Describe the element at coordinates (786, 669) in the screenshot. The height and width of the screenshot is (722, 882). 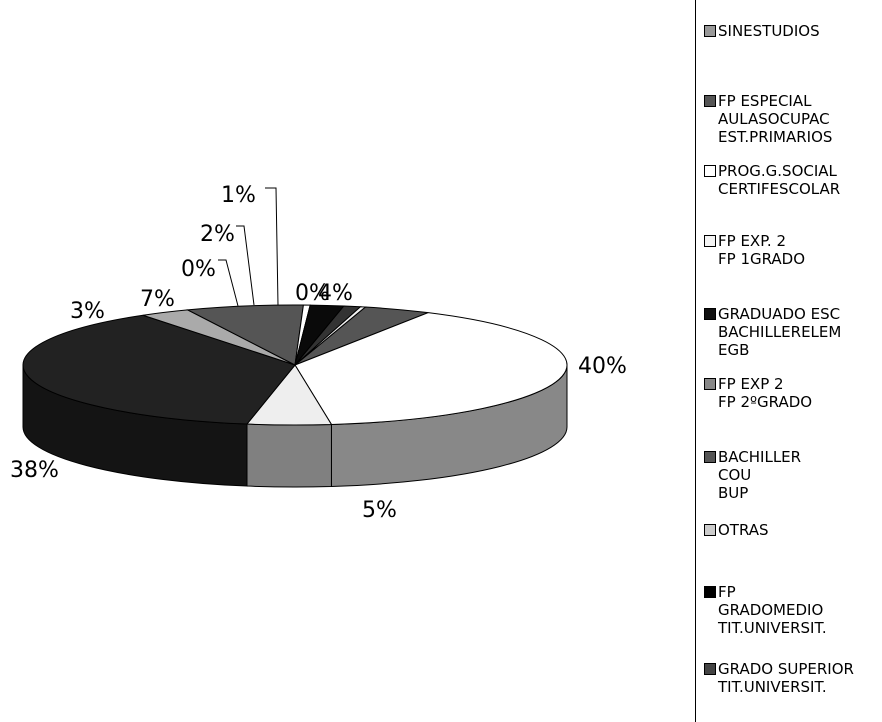
I see `legend-line: GRADO SUPERIOR` at that location.